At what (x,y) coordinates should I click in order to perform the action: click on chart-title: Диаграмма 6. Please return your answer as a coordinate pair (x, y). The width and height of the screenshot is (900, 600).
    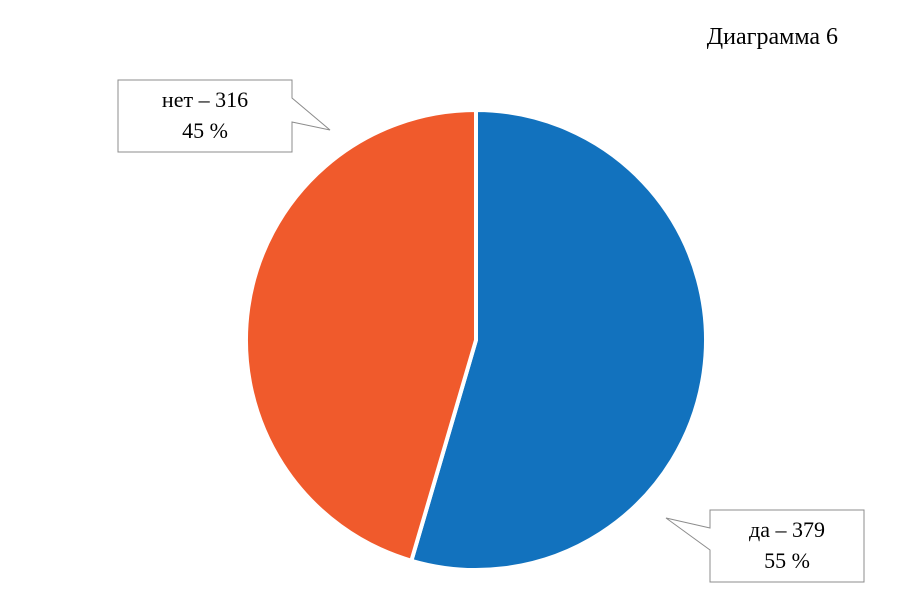
    Looking at the image, I should click on (772, 37).